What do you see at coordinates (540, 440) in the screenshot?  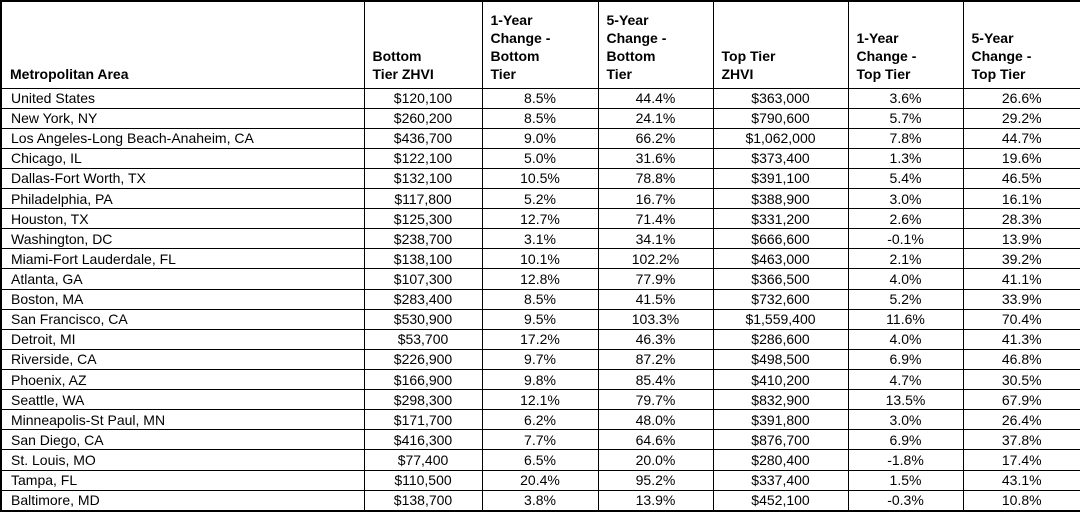 I see `value-cell: 7.7%` at bounding box center [540, 440].